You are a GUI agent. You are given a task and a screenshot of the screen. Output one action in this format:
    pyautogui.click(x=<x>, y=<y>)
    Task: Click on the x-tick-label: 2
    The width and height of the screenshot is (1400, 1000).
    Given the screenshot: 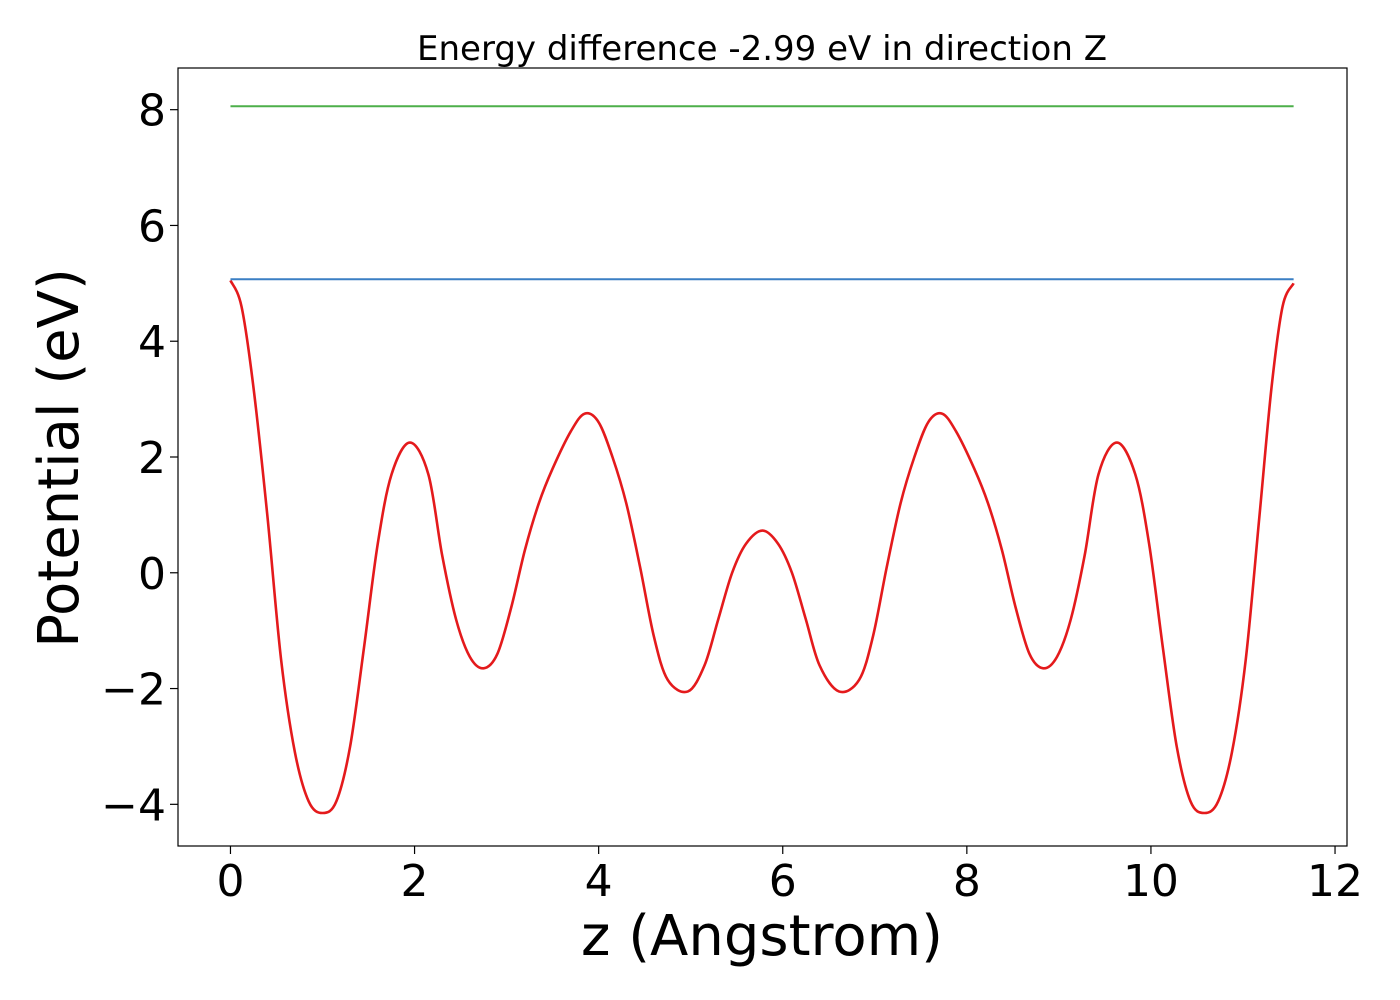 What is the action you would take?
    pyautogui.click(x=415, y=881)
    